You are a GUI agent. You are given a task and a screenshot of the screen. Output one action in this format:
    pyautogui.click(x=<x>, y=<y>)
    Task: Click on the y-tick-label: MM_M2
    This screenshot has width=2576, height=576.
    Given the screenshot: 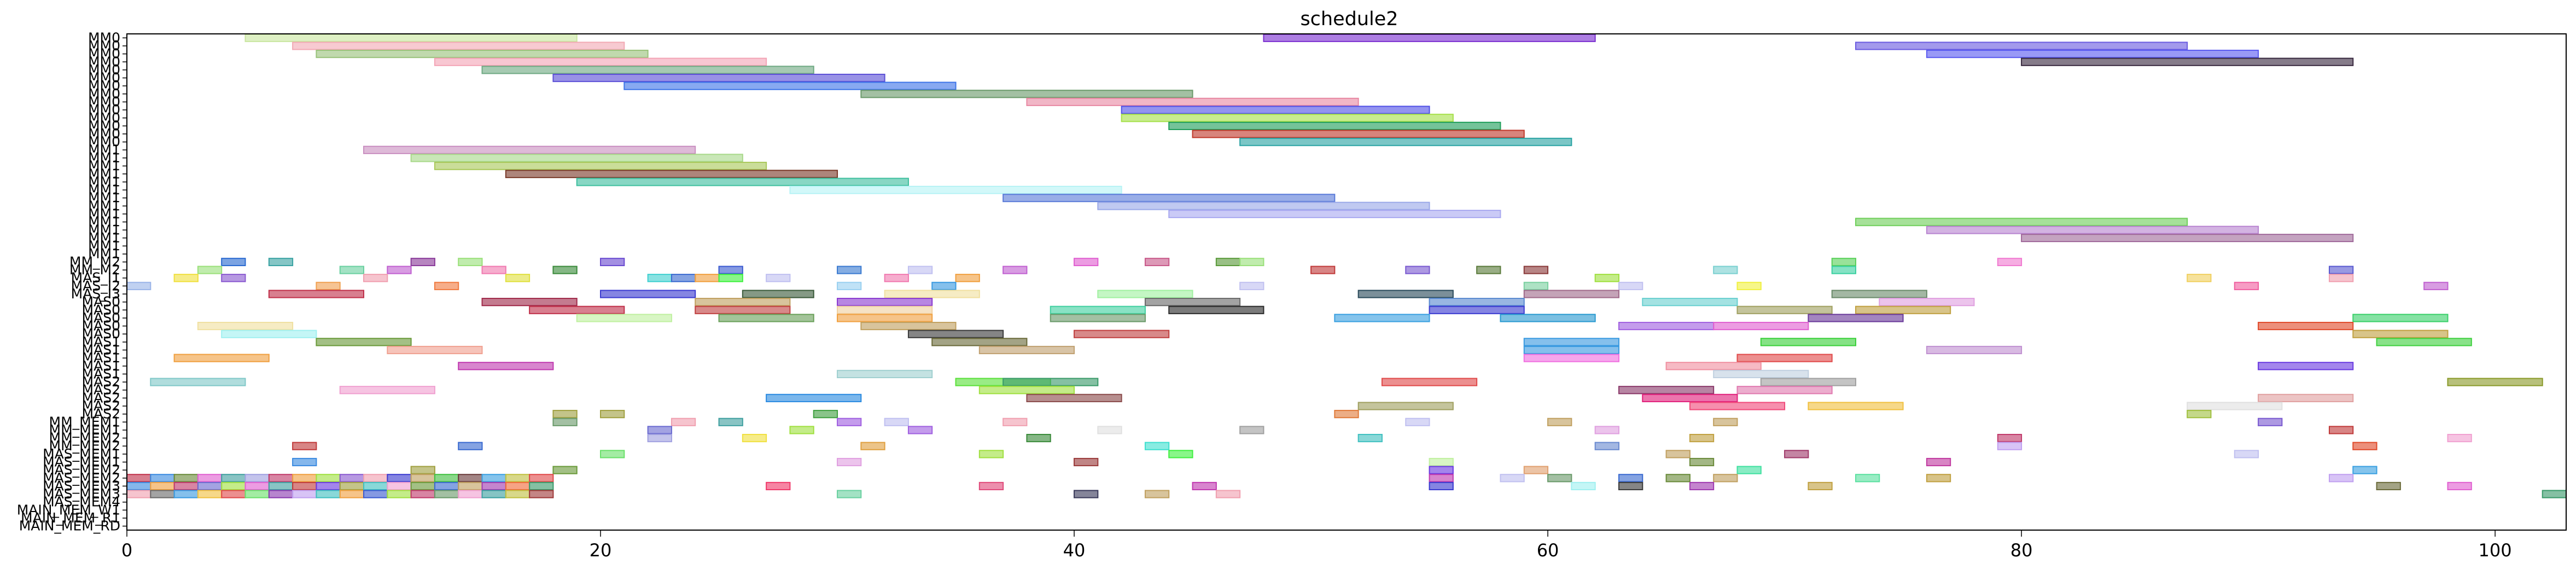 What is the action you would take?
    pyautogui.click(x=94, y=261)
    